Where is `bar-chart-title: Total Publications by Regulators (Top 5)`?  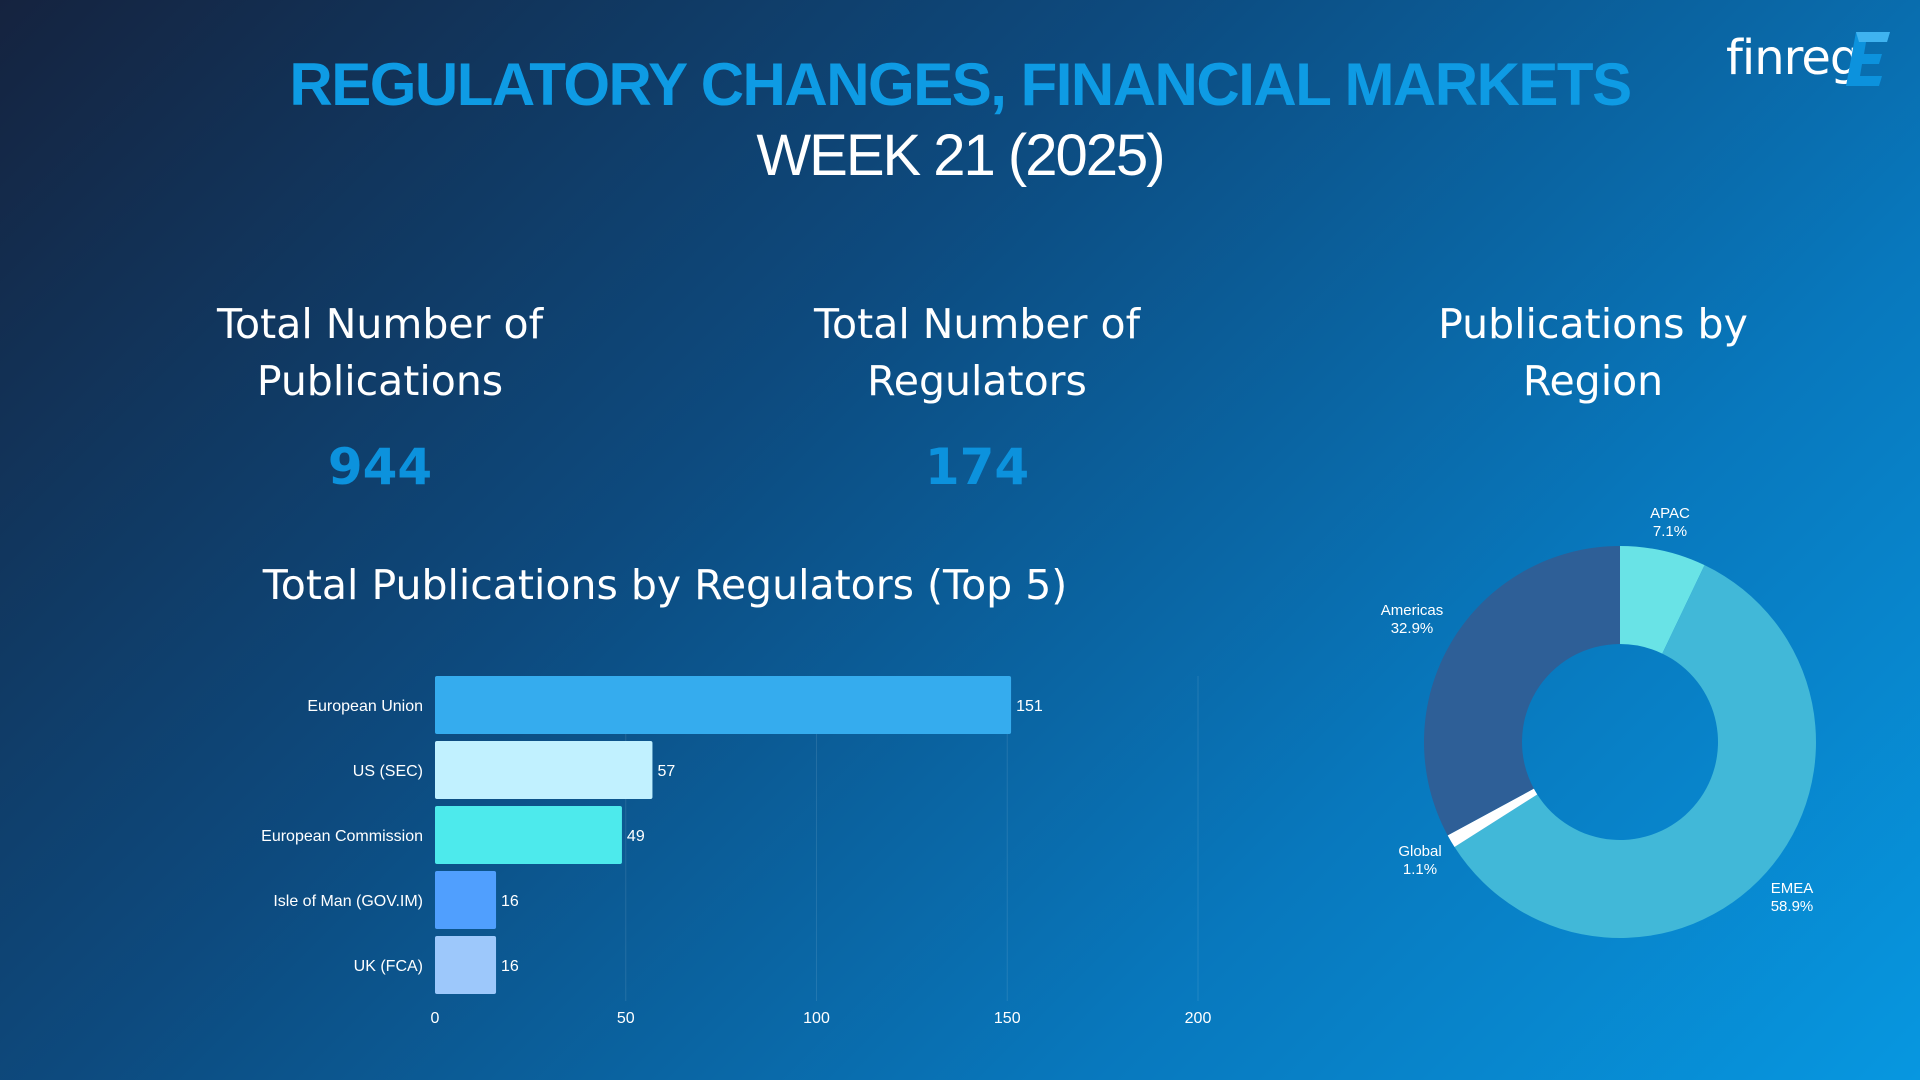 bar-chart-title: Total Publications by Regulators (Top 5) is located at coordinates (665, 585).